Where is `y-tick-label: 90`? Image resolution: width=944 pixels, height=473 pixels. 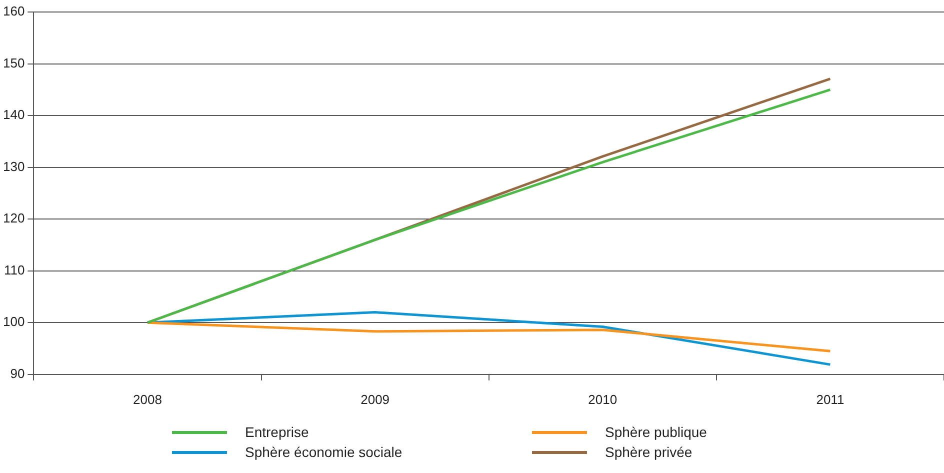 y-tick-label: 90 is located at coordinates (17, 373).